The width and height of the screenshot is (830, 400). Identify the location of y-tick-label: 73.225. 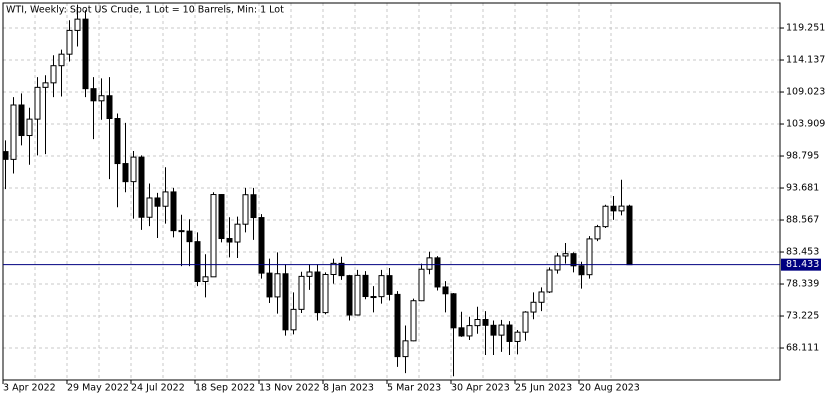
(802, 316).